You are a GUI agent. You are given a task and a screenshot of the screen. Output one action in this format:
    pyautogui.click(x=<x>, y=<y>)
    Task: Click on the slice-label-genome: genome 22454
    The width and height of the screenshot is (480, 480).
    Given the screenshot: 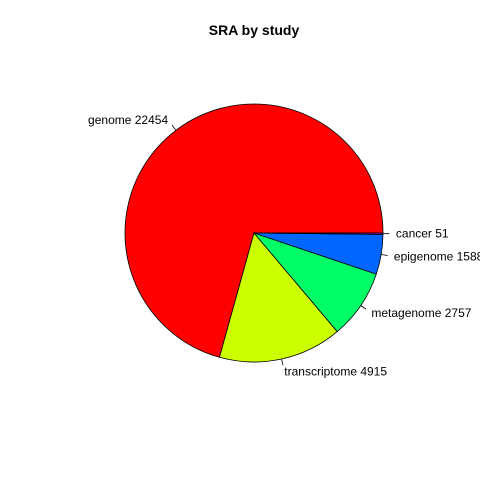 What is the action you would take?
    pyautogui.click(x=128, y=120)
    